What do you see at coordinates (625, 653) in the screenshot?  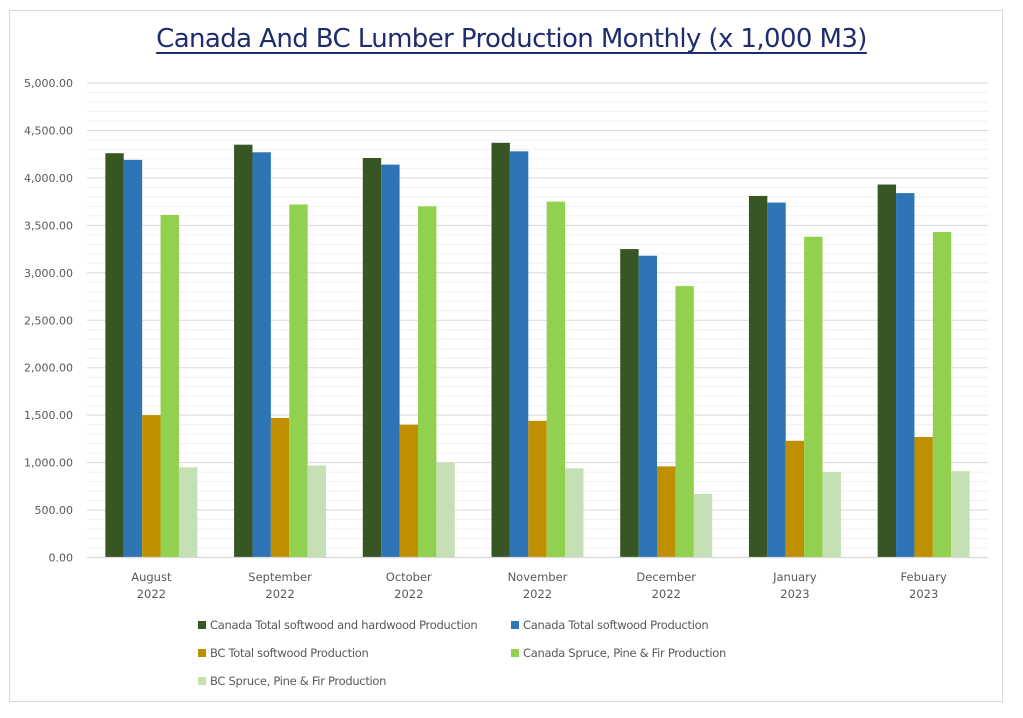 I see `legend-label: Canada Spruce, Pine & Fir Production` at bounding box center [625, 653].